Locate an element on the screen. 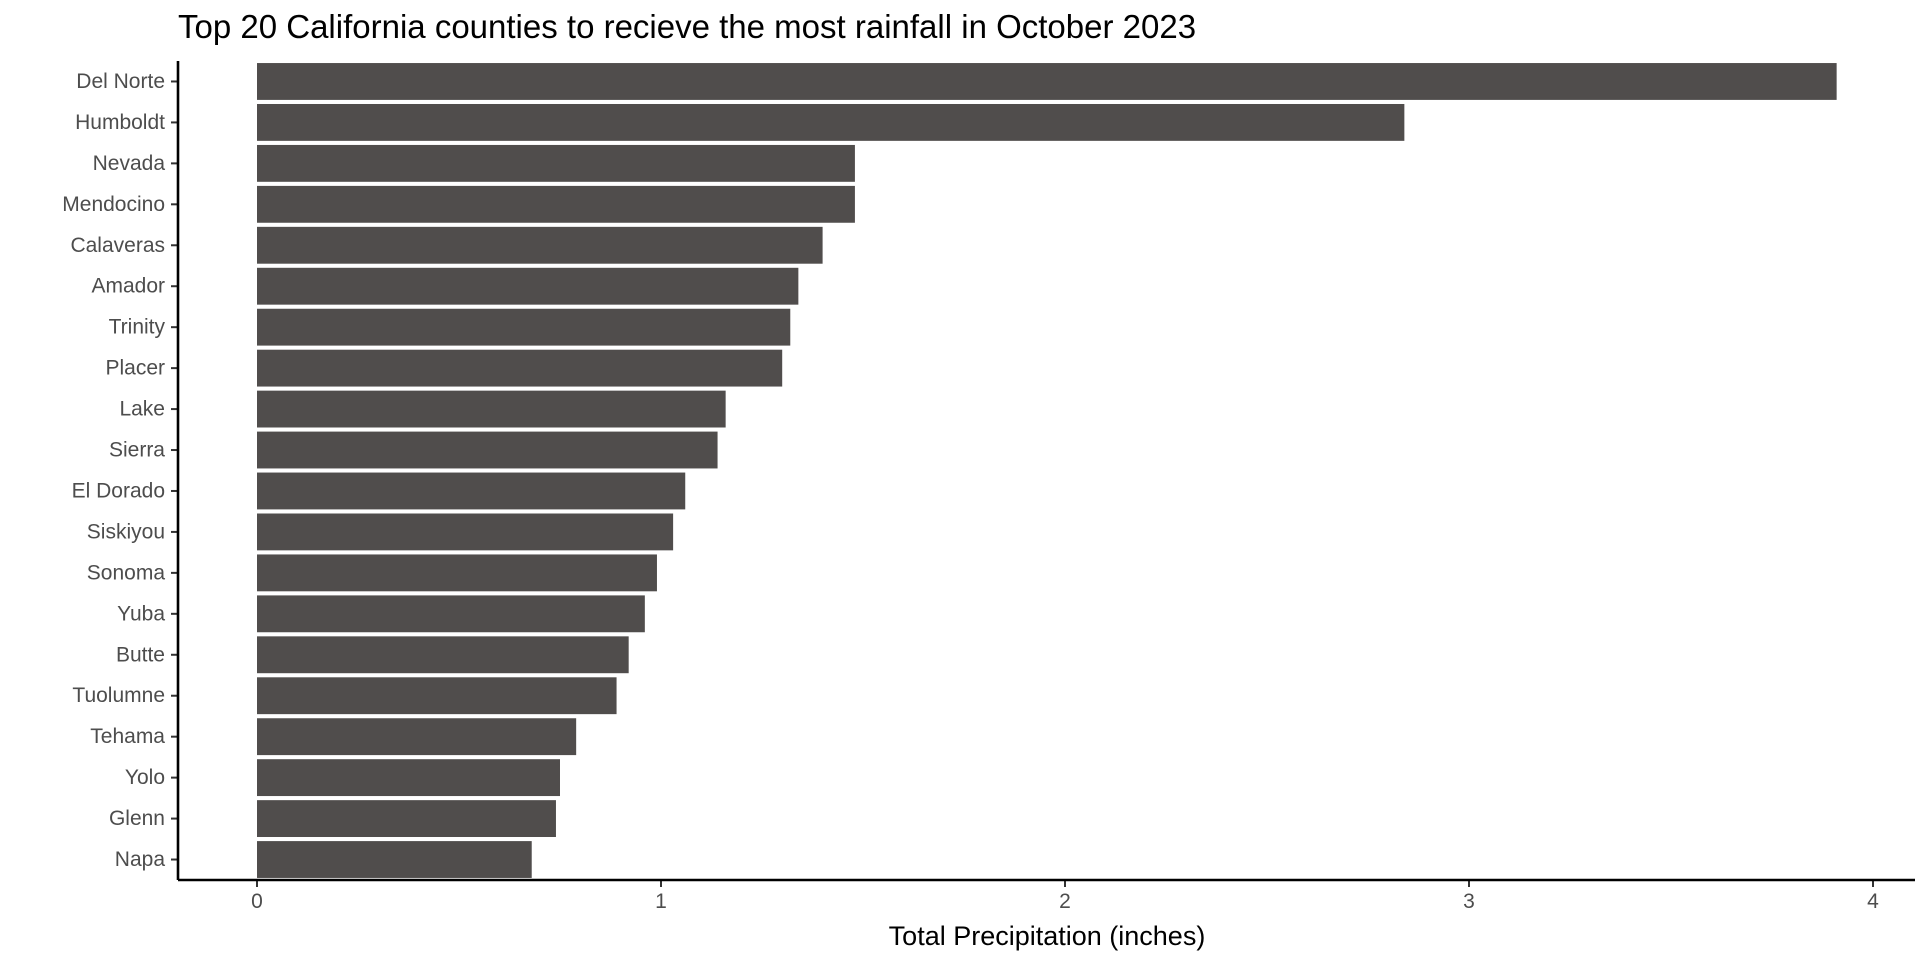 The height and width of the screenshot is (960, 1920). y-tick-label: Yuba is located at coordinates (141, 613).